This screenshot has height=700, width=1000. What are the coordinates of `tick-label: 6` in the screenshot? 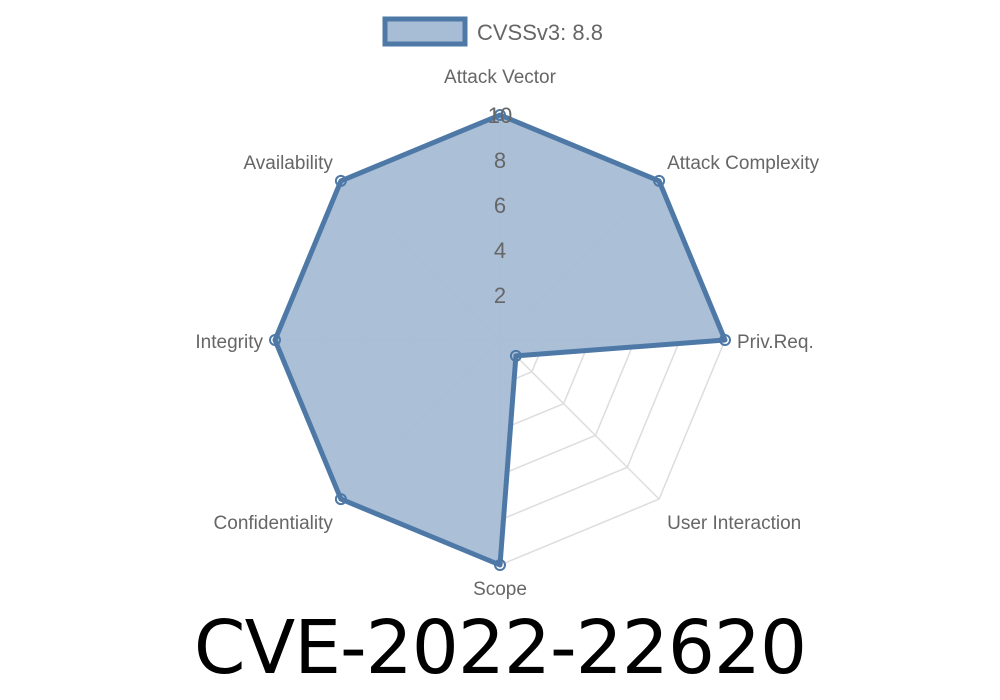 It's located at (500, 205).